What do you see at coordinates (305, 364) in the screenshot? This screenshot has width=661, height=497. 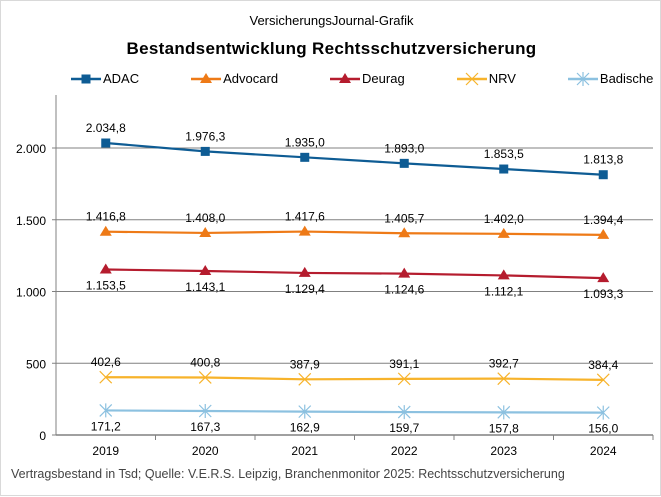 I see `data-label: 387,9` at bounding box center [305, 364].